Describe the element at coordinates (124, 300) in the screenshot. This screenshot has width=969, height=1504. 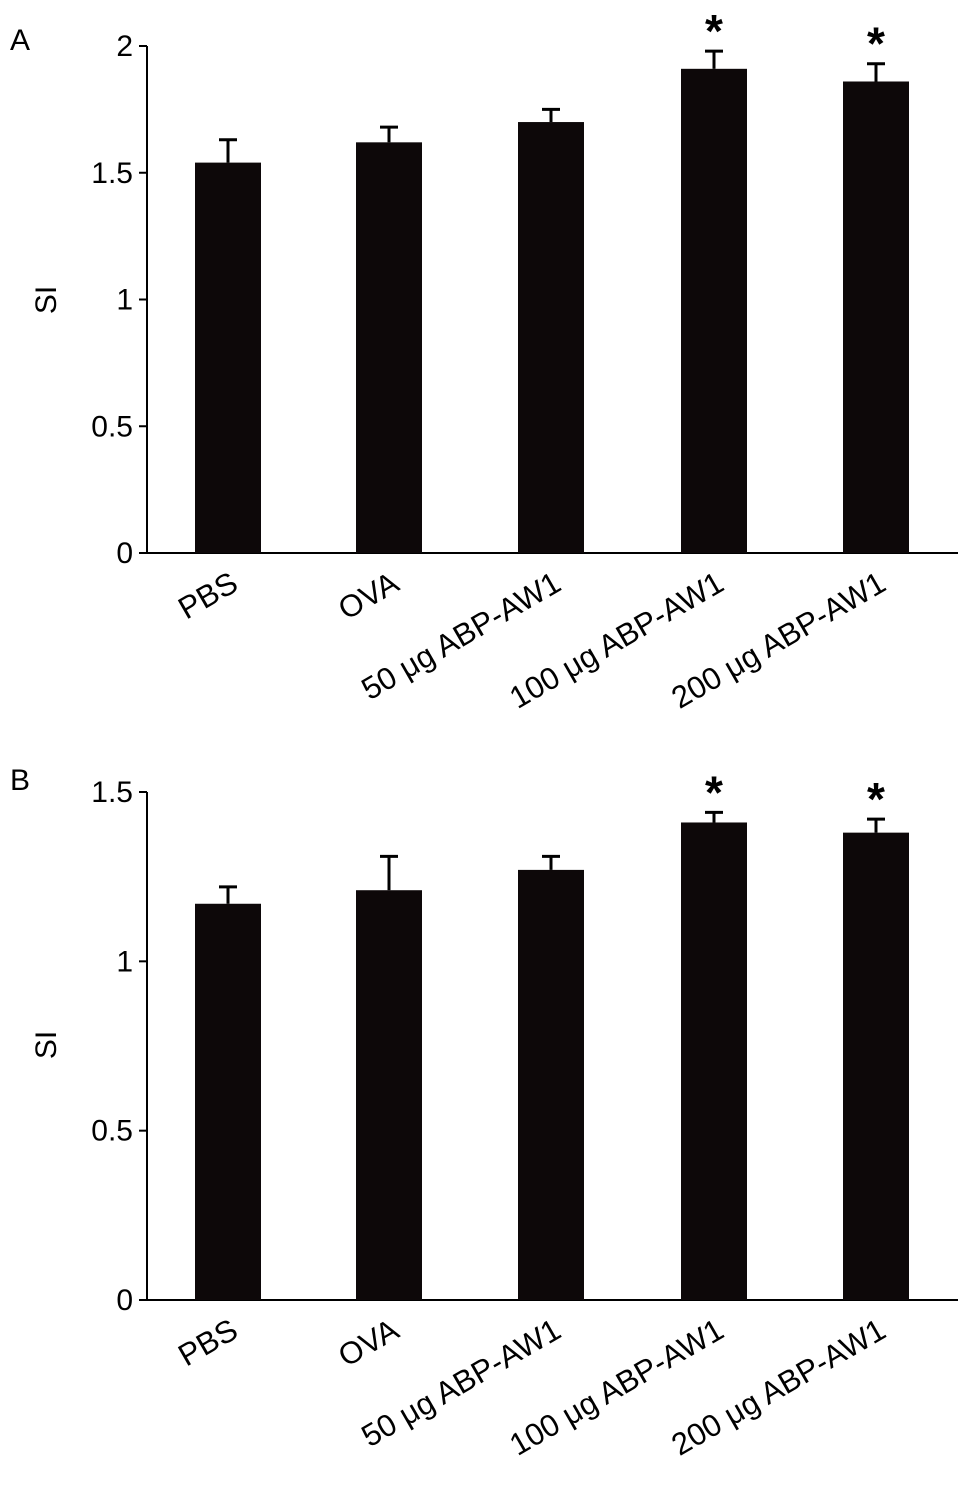
I see `panel-a-y-tick-label: 1` at that location.